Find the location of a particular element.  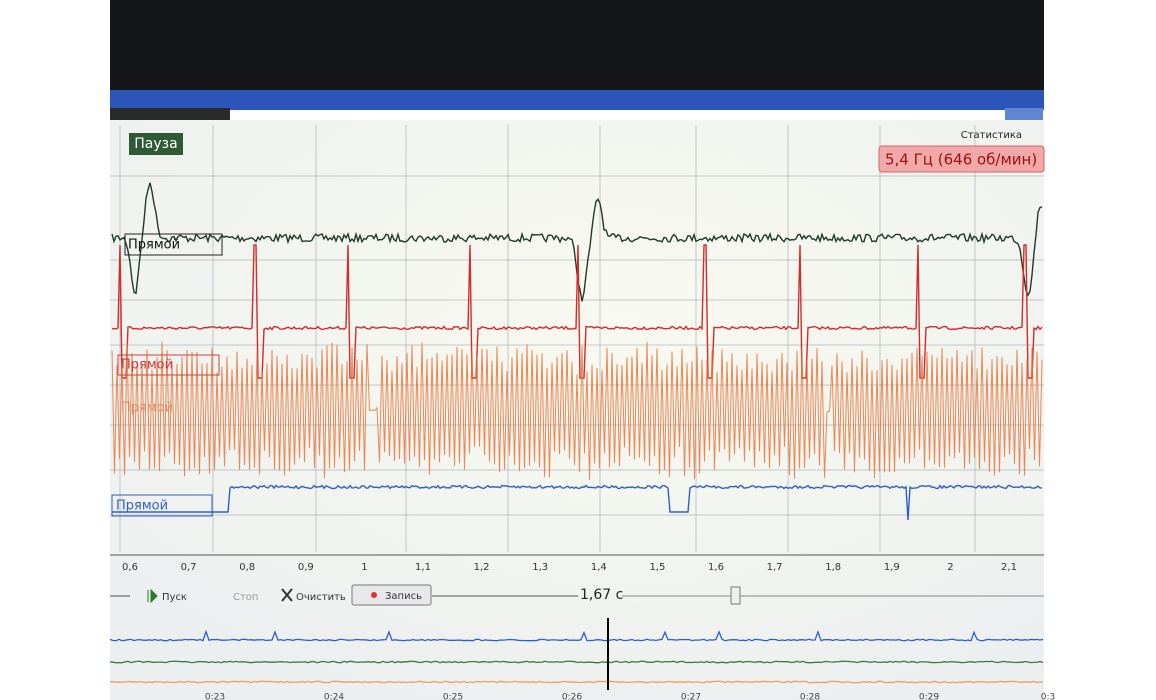

time-tick-label: 1,8 is located at coordinates (833, 567).